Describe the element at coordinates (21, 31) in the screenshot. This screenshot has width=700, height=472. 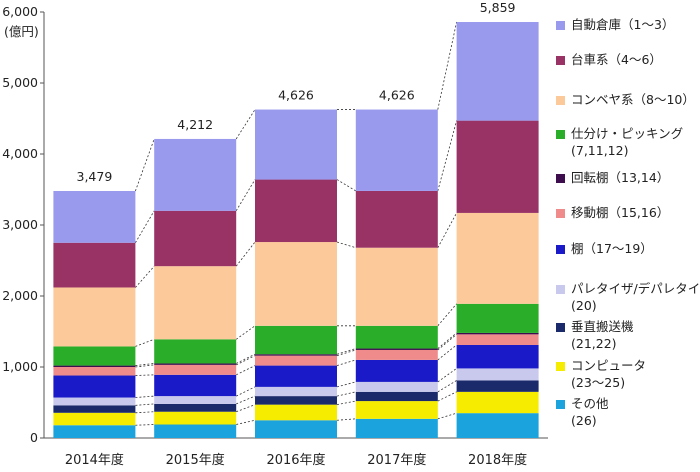
I see `y-axis-label: (億円)` at that location.